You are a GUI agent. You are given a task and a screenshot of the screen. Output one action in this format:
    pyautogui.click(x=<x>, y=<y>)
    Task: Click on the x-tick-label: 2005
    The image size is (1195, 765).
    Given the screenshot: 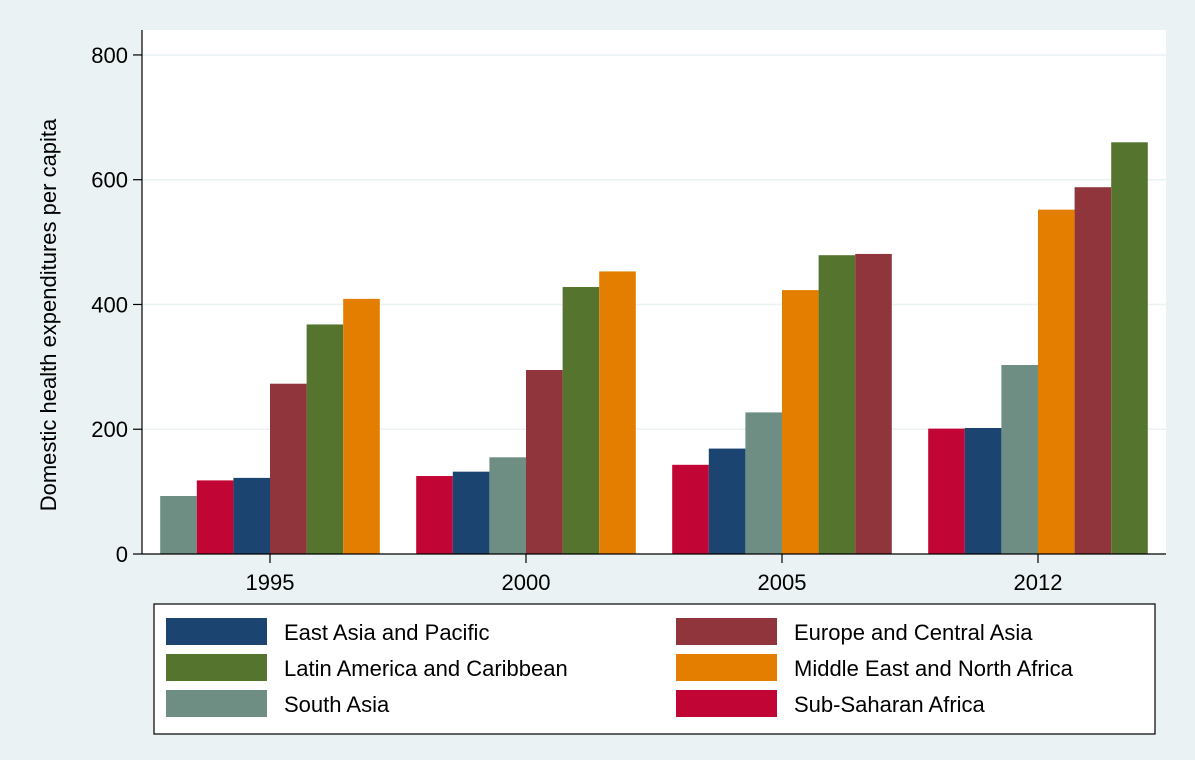 What is the action you would take?
    pyautogui.click(x=782, y=582)
    